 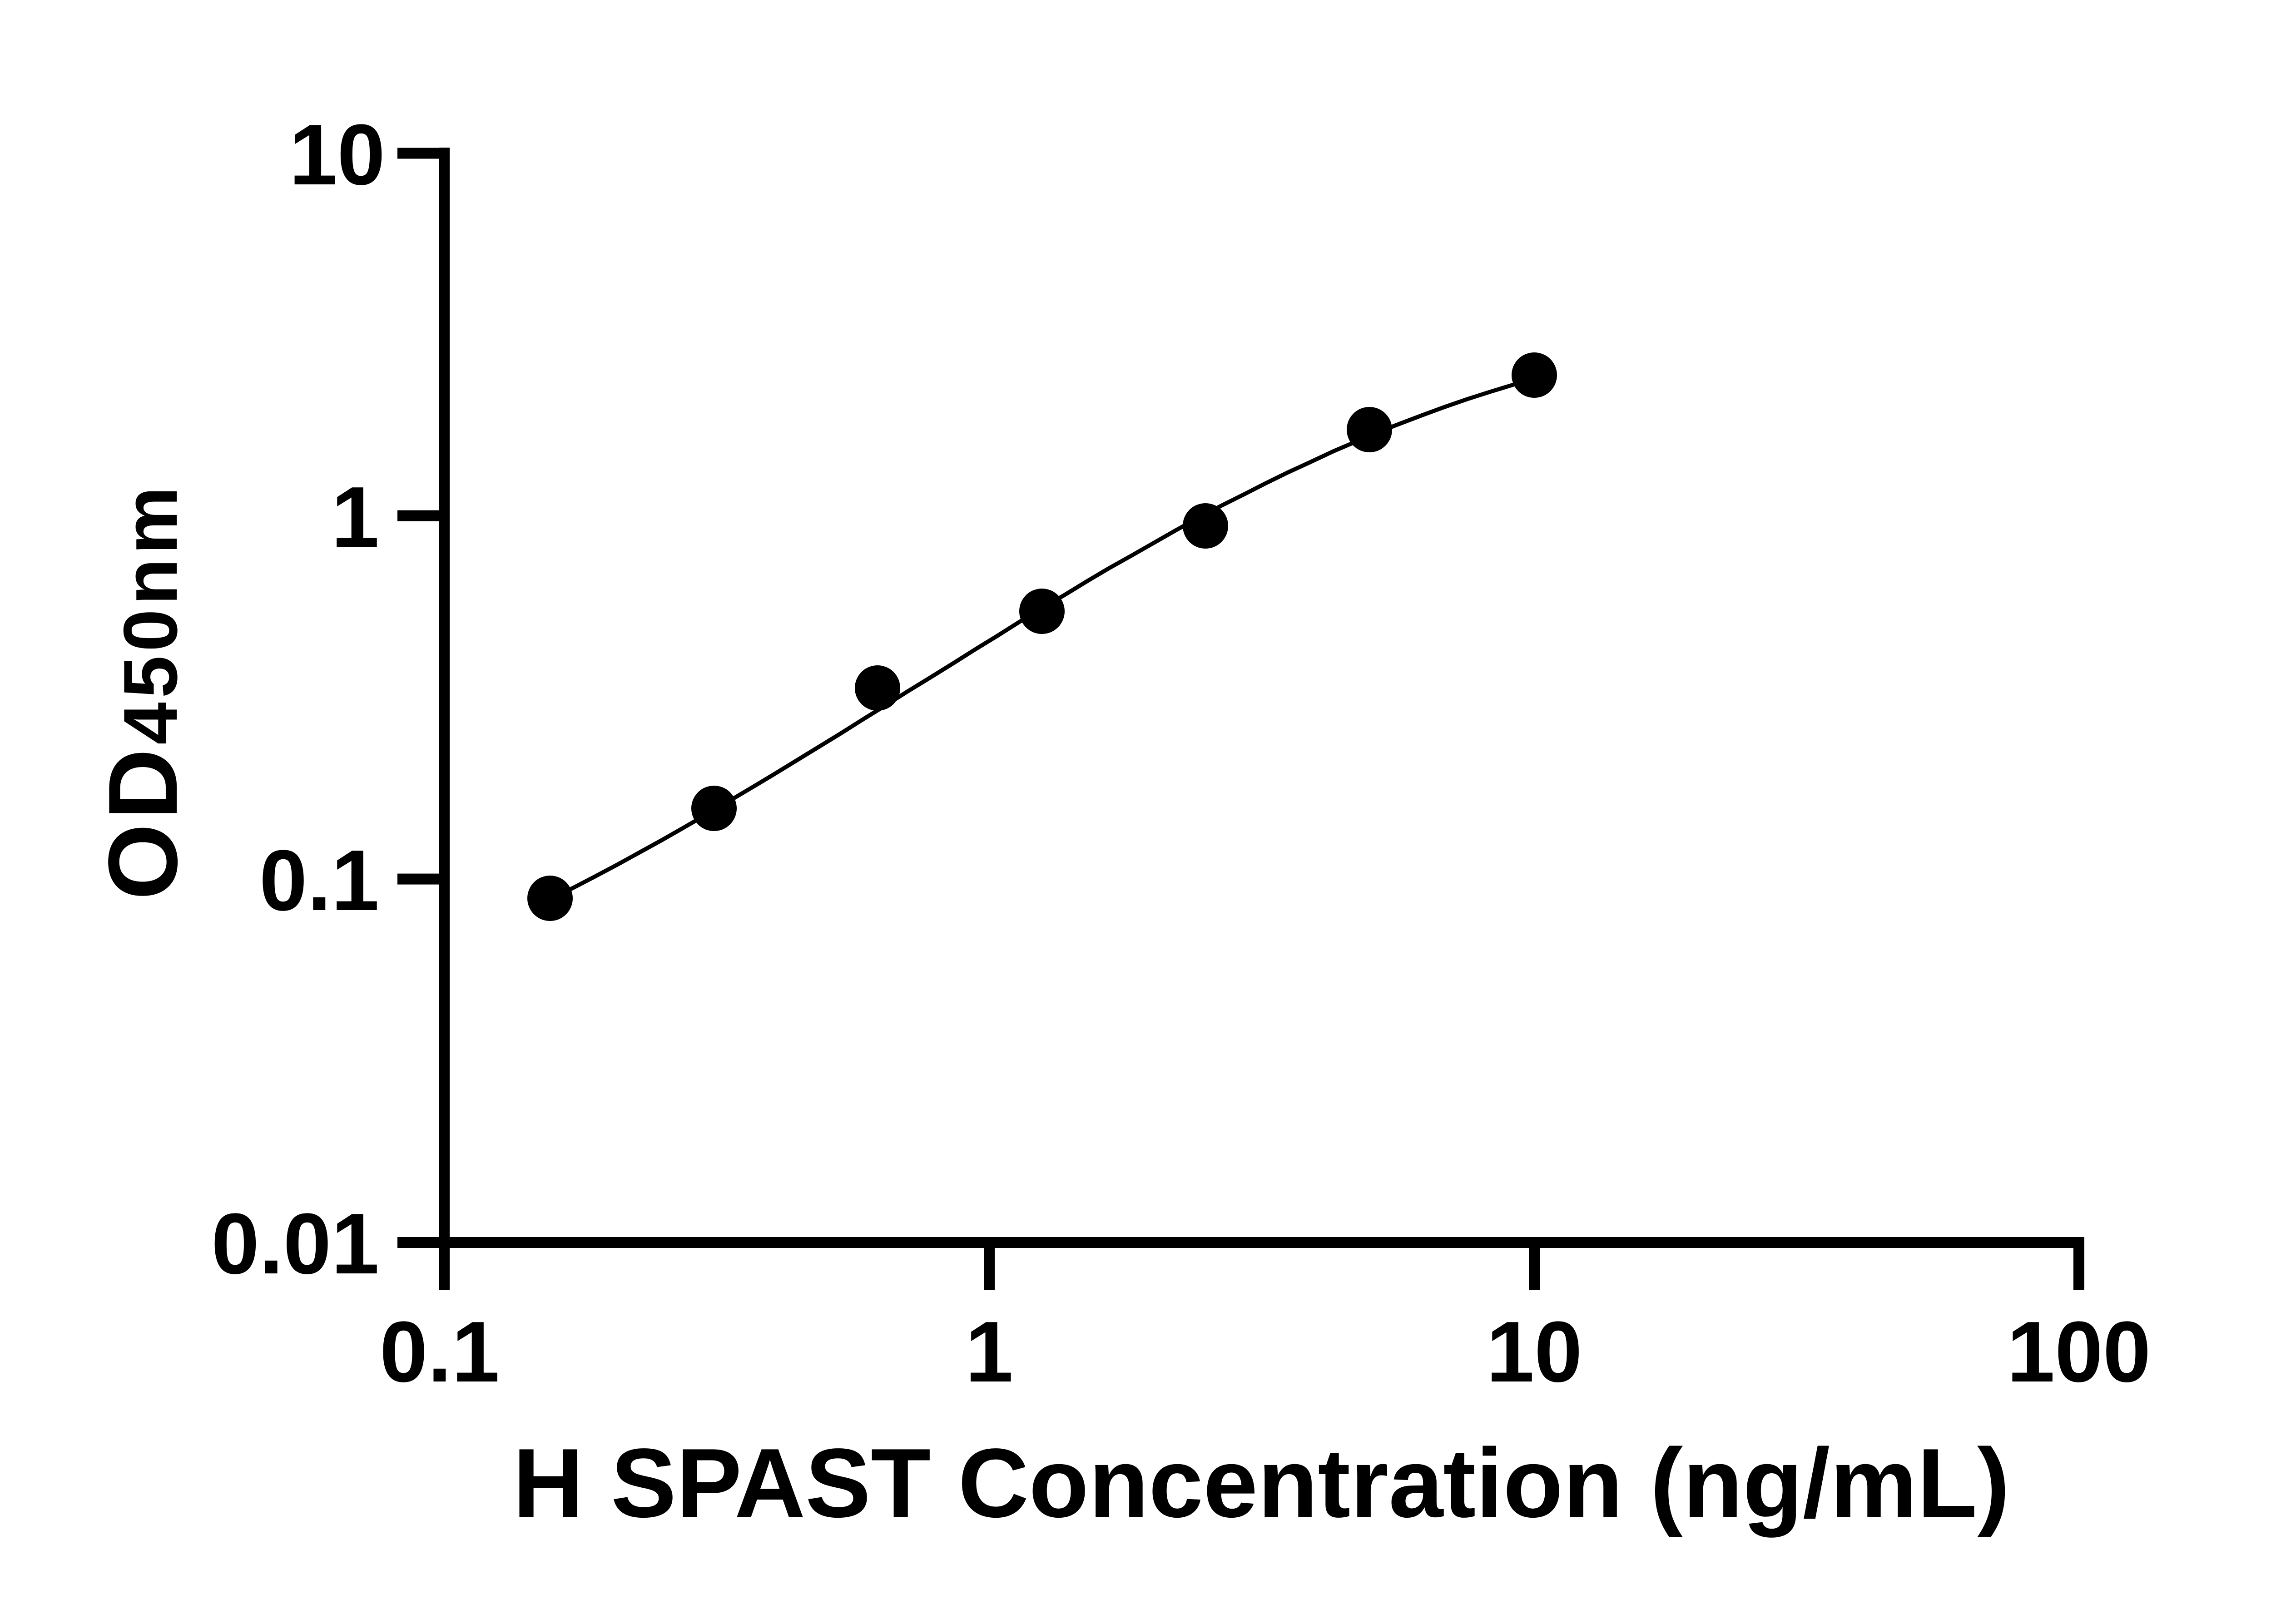 I want to click on svg-text: 100, so click(x=2079, y=1352).